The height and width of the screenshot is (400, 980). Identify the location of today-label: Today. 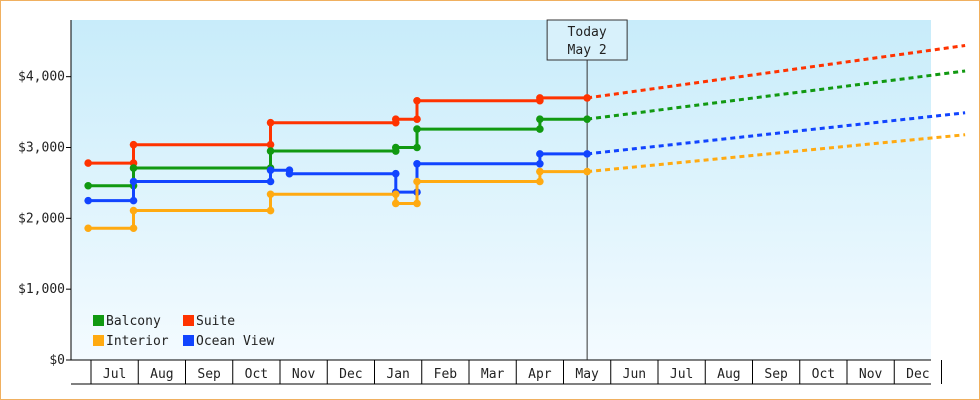
(587, 32).